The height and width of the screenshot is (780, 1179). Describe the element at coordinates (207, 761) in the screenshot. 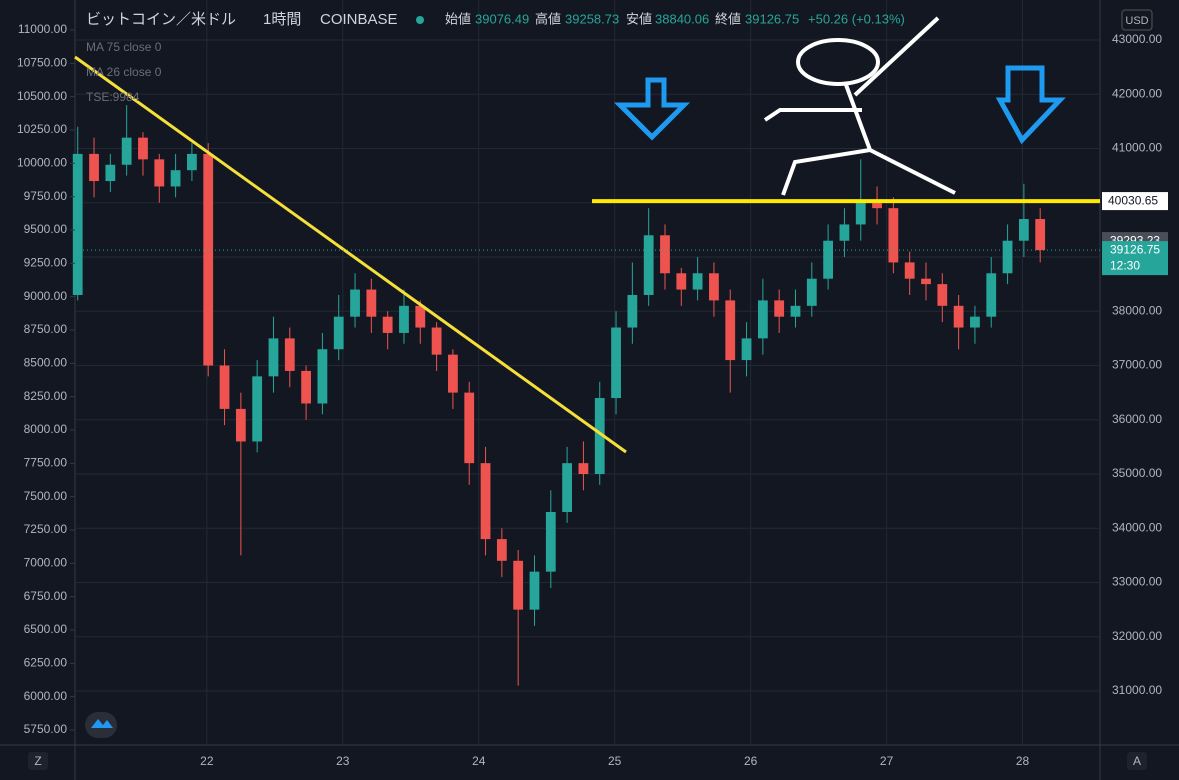

I see `x-tick-label: 22` at that location.